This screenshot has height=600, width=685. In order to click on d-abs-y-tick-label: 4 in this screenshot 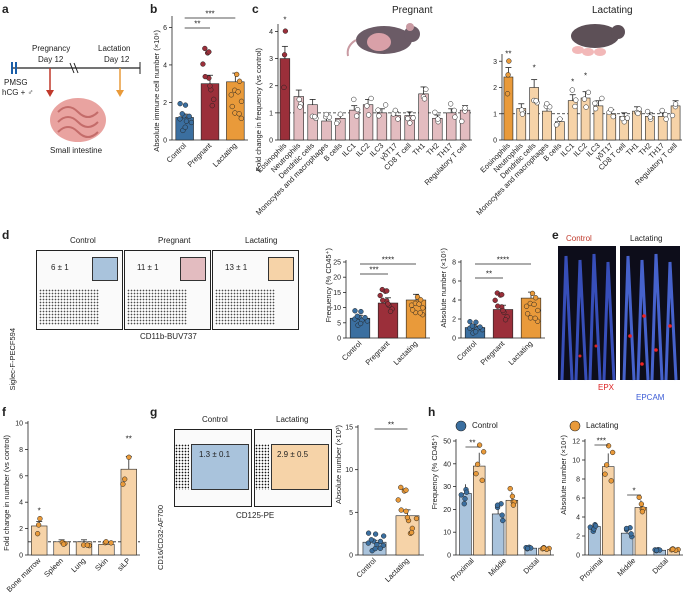, I will do `click(454, 301)`.